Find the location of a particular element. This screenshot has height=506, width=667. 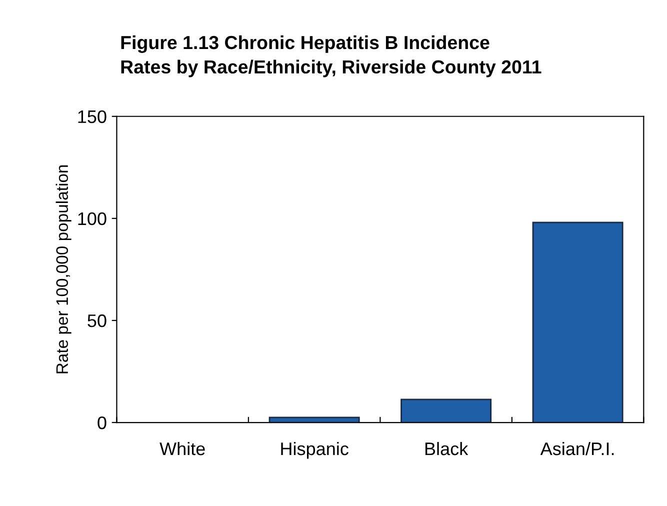

chart-title: Figure 1.13 Chronic Hepatitis B Incidence Rates by Race/Ethnicity, Riverside County 2011 is located at coordinates (331, 56).